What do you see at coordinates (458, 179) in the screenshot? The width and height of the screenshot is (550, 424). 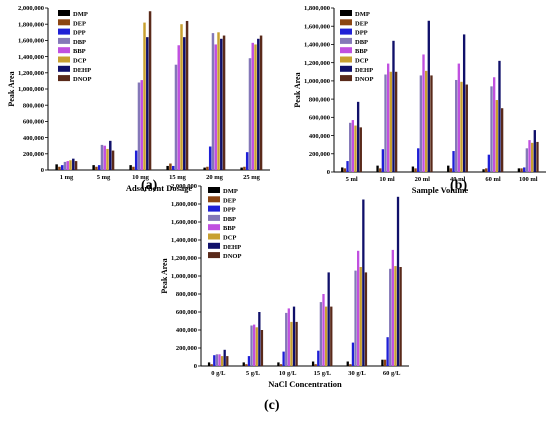 I see `x-tick-label: 40 ml` at bounding box center [458, 179].